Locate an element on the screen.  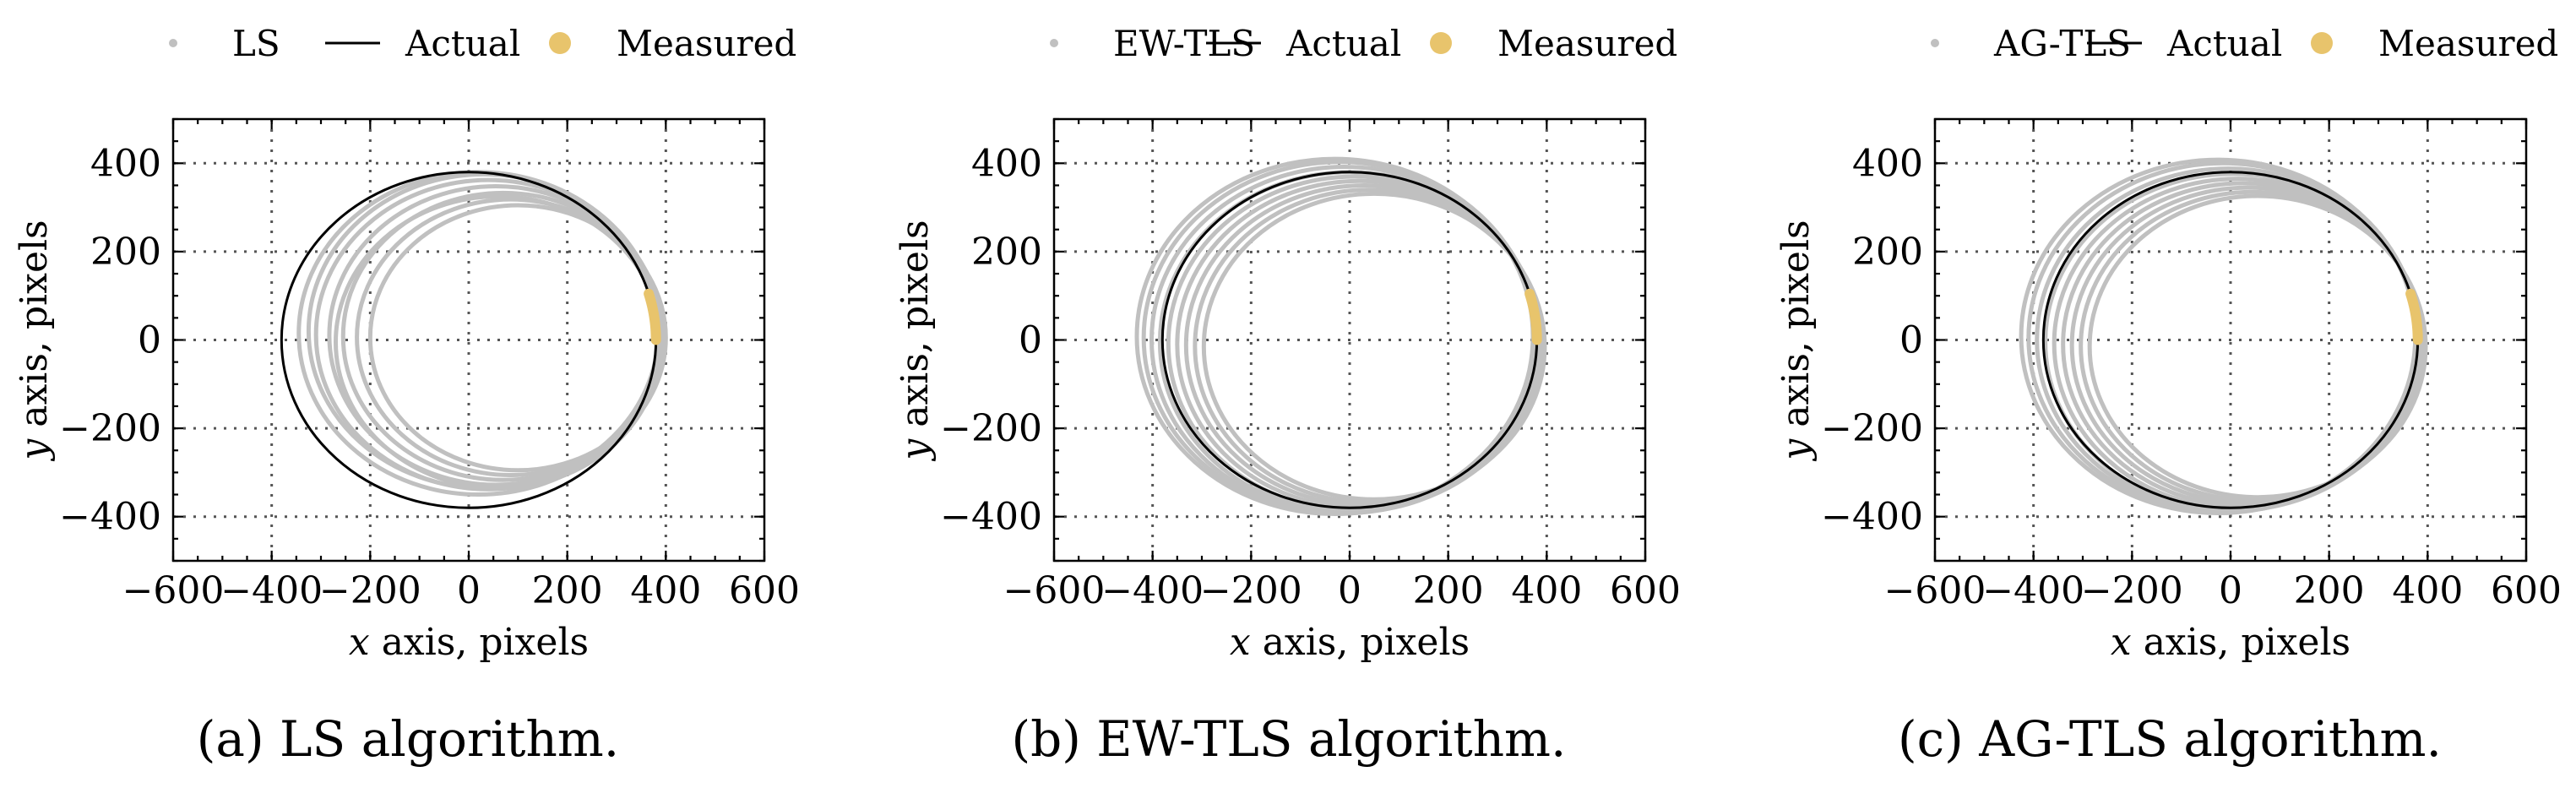
legend: EW-TLS Actual Measured is located at coordinates (1363, 44).